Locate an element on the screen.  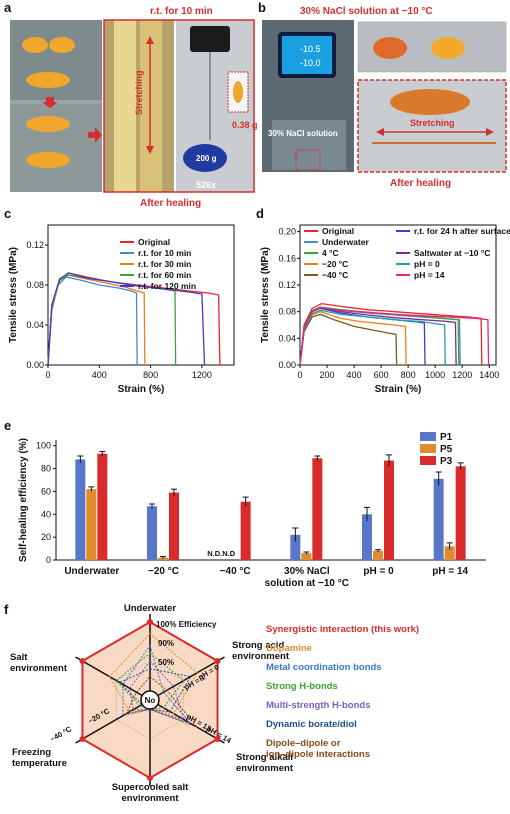
y-tick-label: 0.20 is located at coordinates (287, 232).